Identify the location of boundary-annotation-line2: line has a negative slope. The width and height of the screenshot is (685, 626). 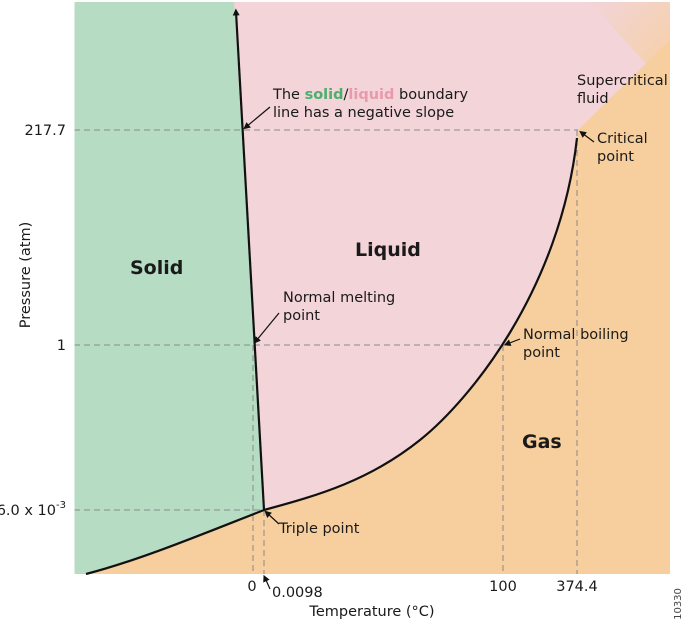
(363, 113).